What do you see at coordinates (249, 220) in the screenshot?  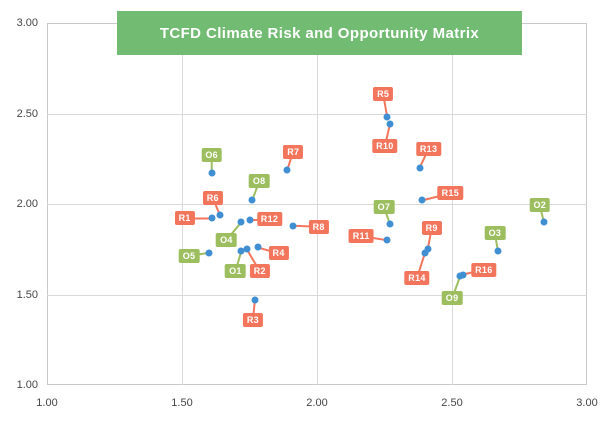 I see `data-point-R12` at bounding box center [249, 220].